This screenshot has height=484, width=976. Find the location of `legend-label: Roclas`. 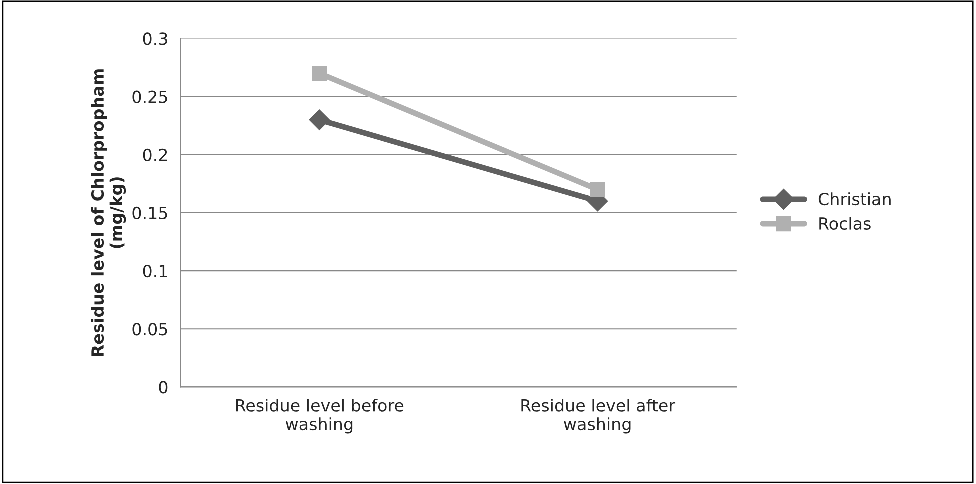

legend-label: Roclas is located at coordinates (845, 223).